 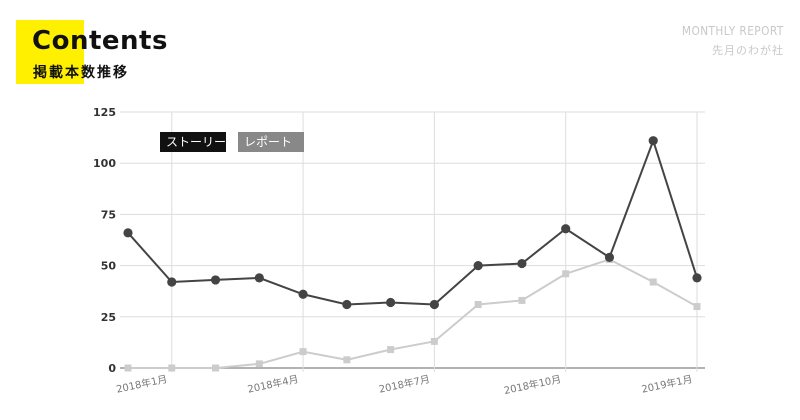 What do you see at coordinates (404, 383) in the screenshot?
I see `x-tick-label: 2018年7月` at bounding box center [404, 383].